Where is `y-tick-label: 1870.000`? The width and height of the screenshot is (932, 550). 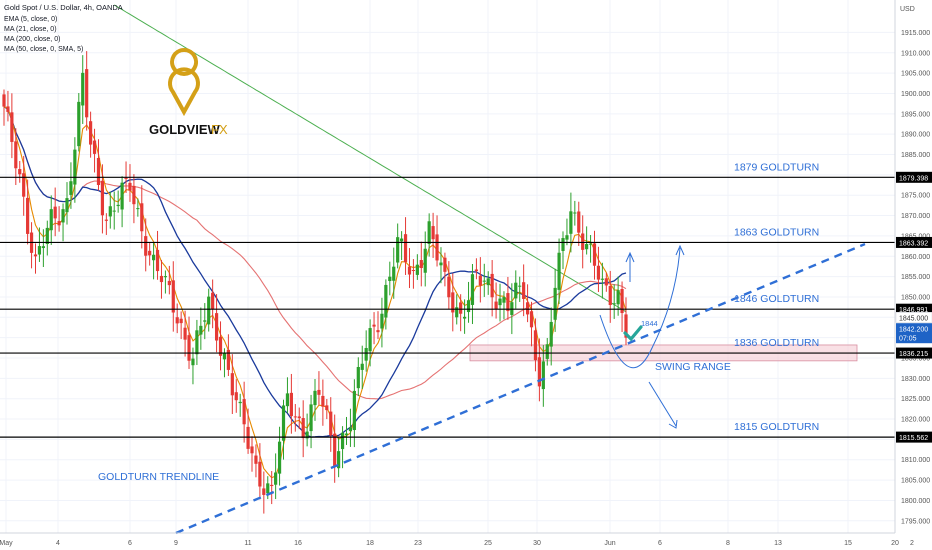 y-tick-label: 1870.000 is located at coordinates (915, 216).